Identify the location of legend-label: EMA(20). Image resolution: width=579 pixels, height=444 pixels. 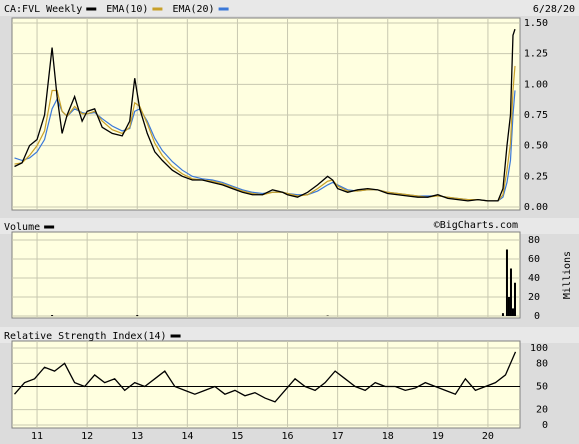
(193, 9).